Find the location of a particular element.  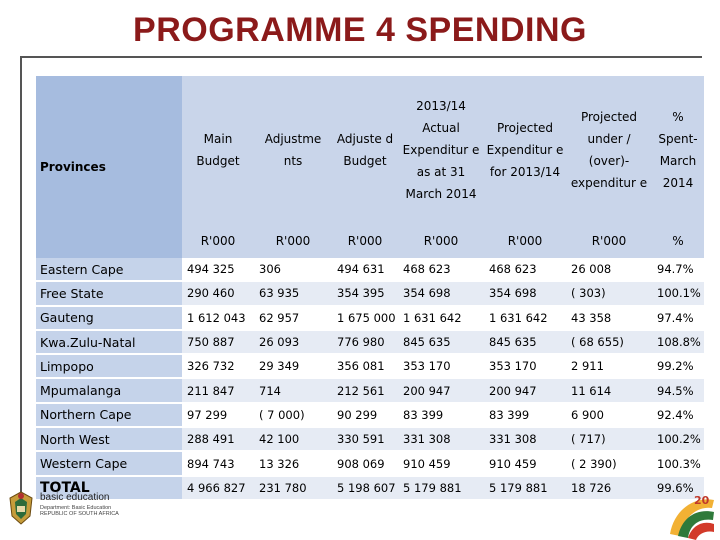

provinces-header: Provinces is located at coordinates (109, 167).